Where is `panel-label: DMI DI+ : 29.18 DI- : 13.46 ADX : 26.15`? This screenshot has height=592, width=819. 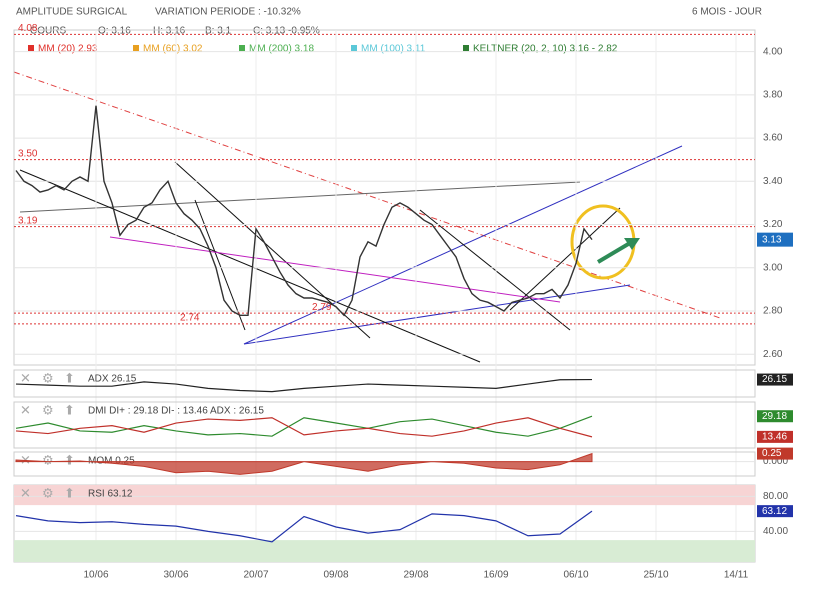 panel-label: DMI DI+ : 29.18 DI- : 13.46 ADX : 26.15 is located at coordinates (176, 411).